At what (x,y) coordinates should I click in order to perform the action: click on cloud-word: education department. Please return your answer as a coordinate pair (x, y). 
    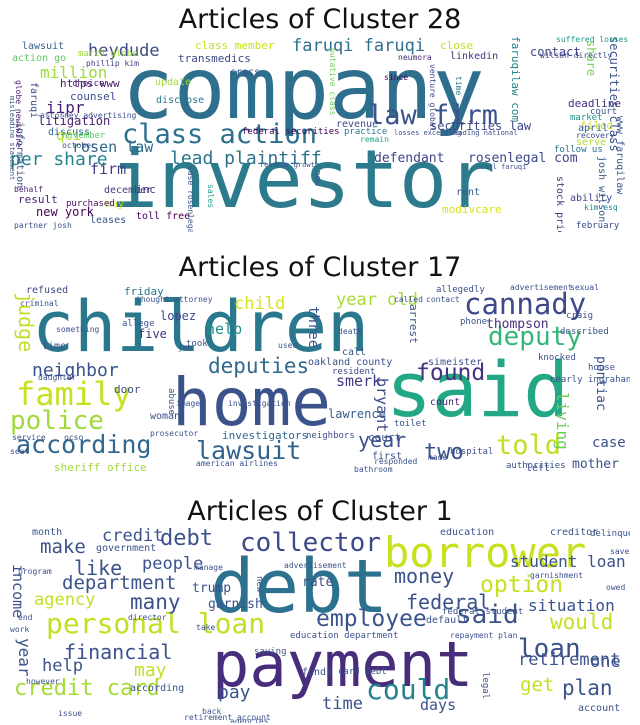
    Looking at the image, I should click on (344, 636).